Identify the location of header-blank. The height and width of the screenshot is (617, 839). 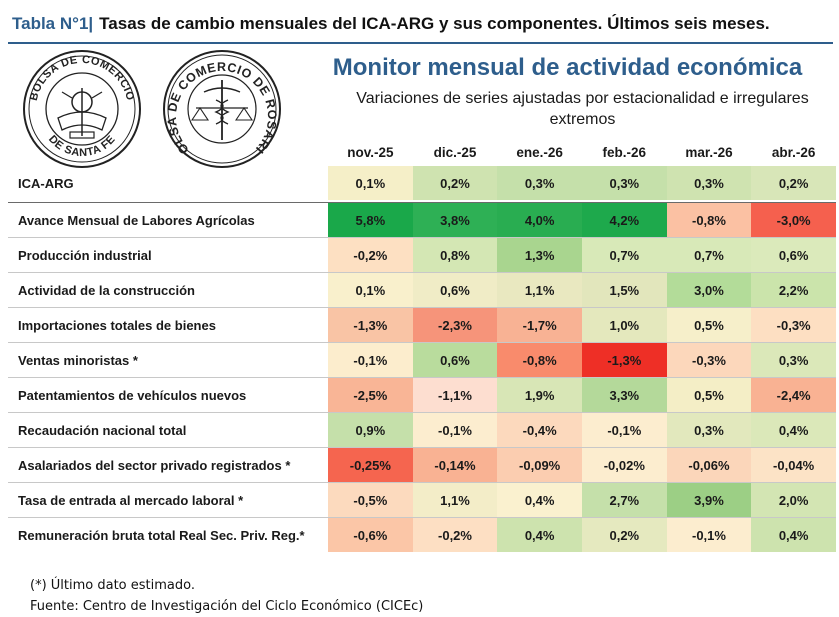
(168, 152).